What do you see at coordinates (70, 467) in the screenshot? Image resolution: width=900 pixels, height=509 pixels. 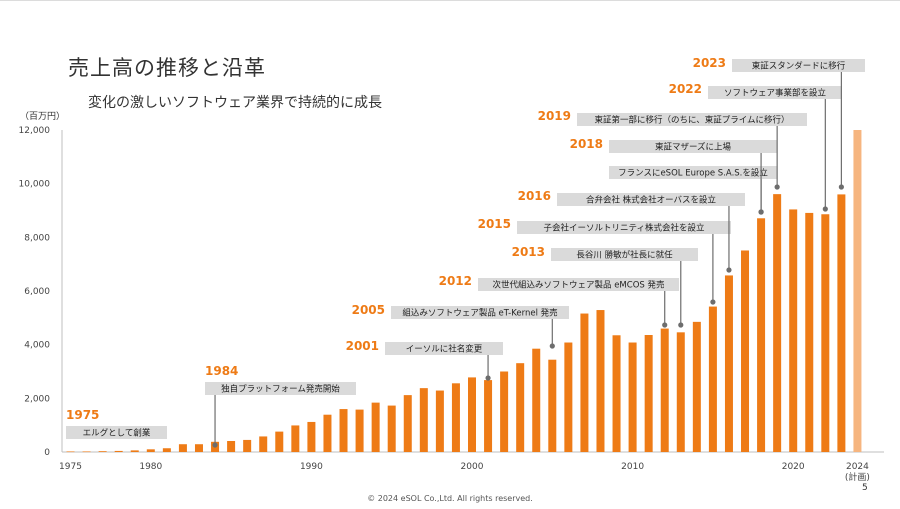 I see `x-tick-label: 1975` at bounding box center [70, 467].